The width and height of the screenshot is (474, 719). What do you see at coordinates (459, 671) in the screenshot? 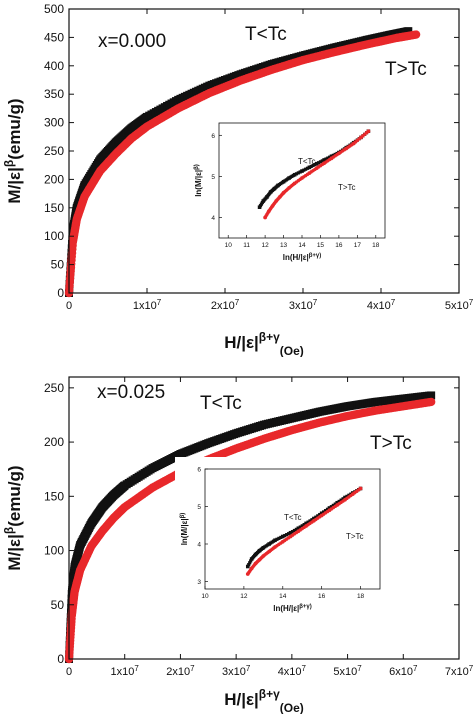
I see `x-tick-label: 7x10⁷` at bounding box center [459, 671].